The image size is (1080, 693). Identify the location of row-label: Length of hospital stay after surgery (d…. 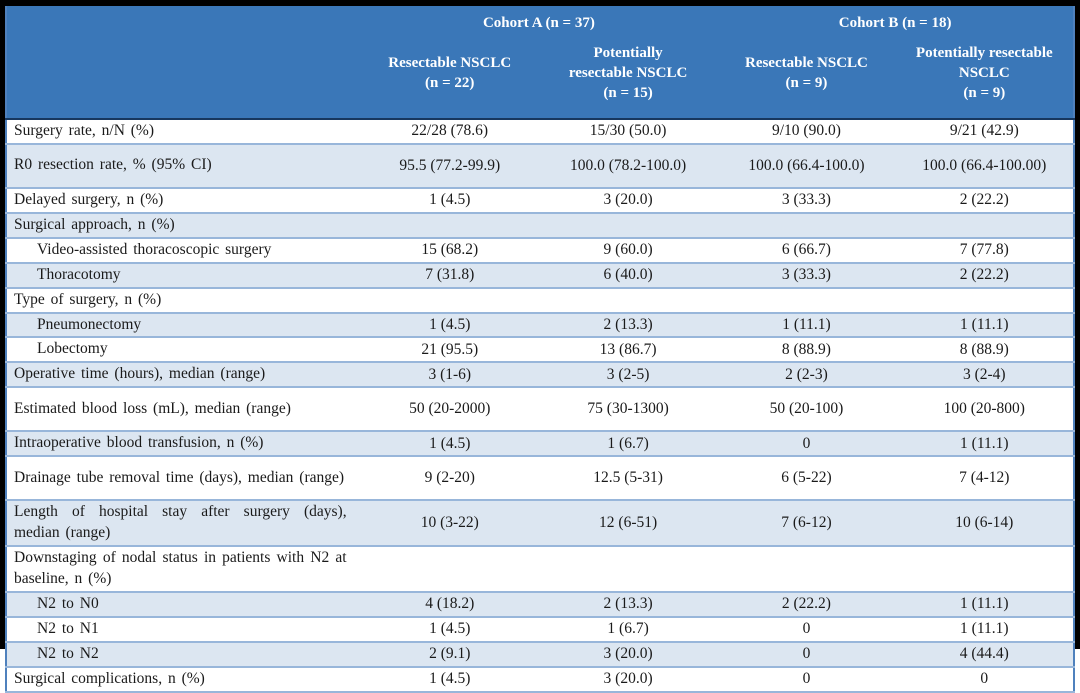
(183, 524).